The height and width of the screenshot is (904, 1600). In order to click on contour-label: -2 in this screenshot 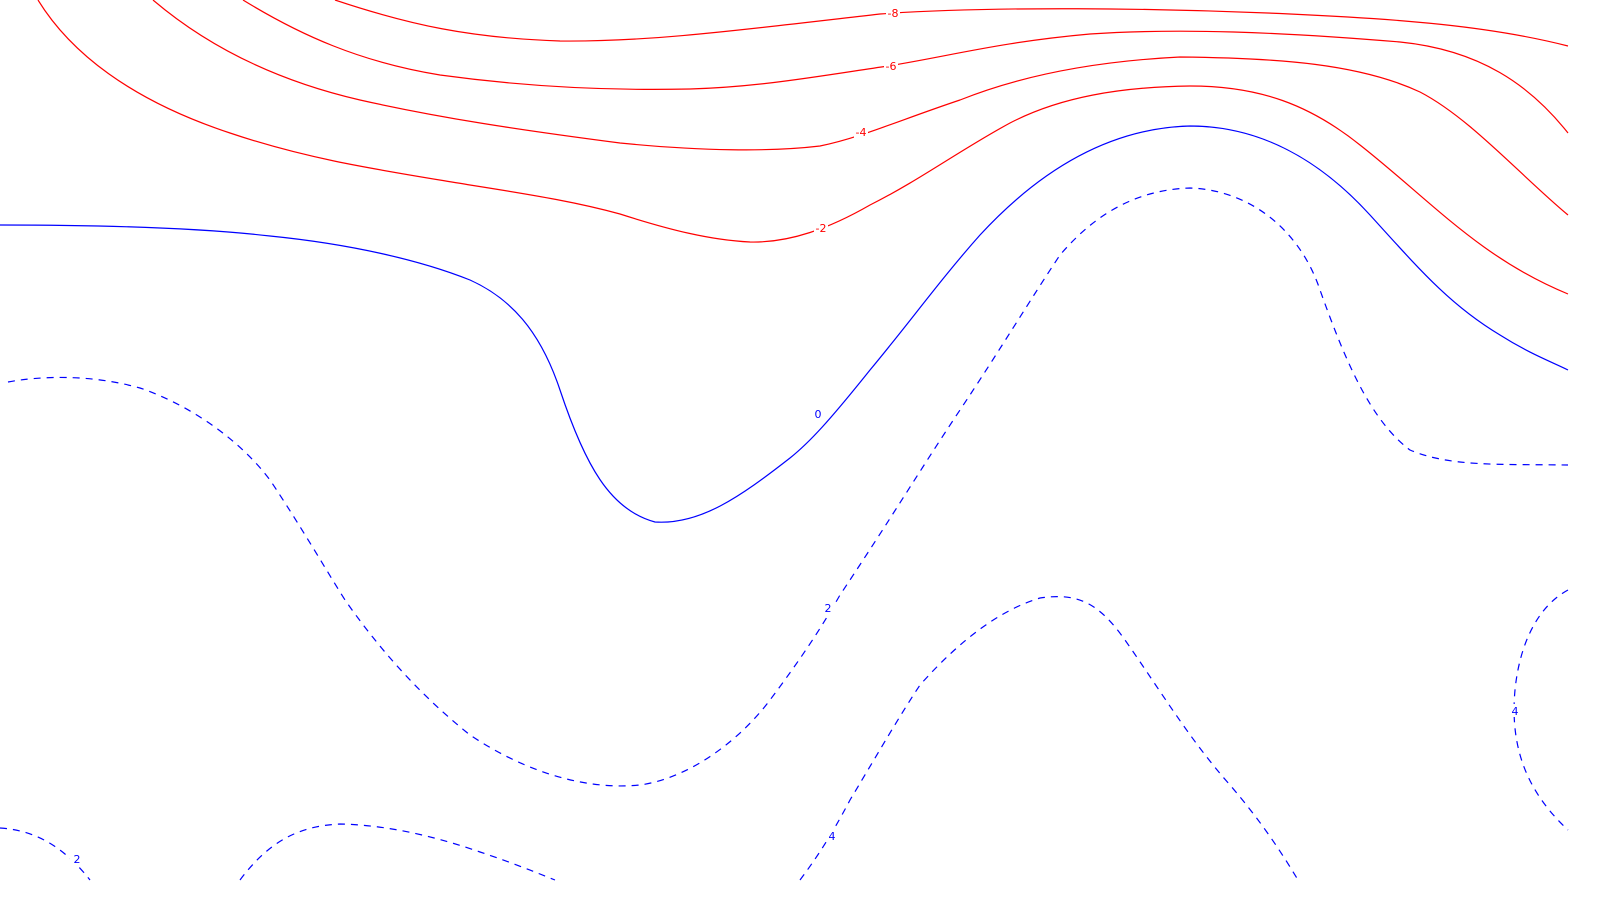, I will do `click(821, 228)`.